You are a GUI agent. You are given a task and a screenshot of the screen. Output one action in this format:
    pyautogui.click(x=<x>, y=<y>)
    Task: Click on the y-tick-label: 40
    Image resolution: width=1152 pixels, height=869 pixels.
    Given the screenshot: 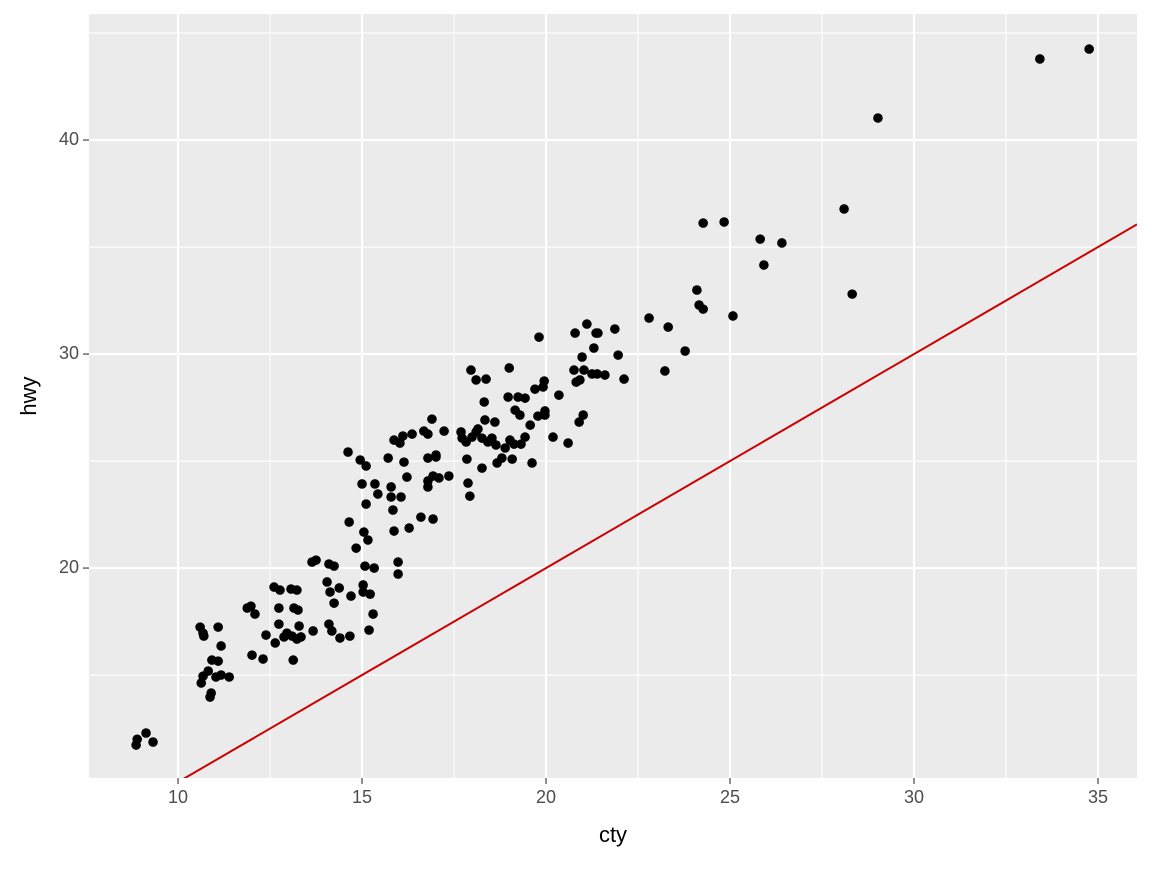 What is the action you would take?
    pyautogui.click(x=69, y=139)
    